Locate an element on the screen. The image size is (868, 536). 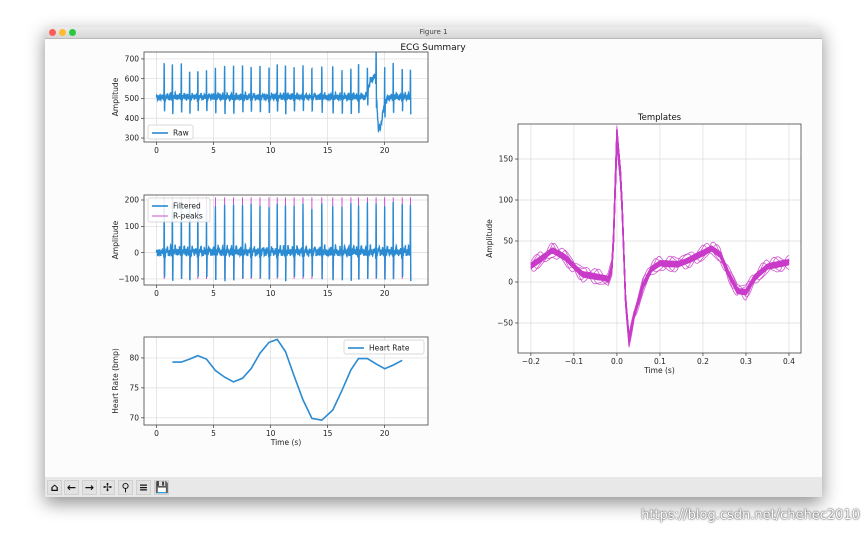
x-tick-label: −0.1 is located at coordinates (574, 361).